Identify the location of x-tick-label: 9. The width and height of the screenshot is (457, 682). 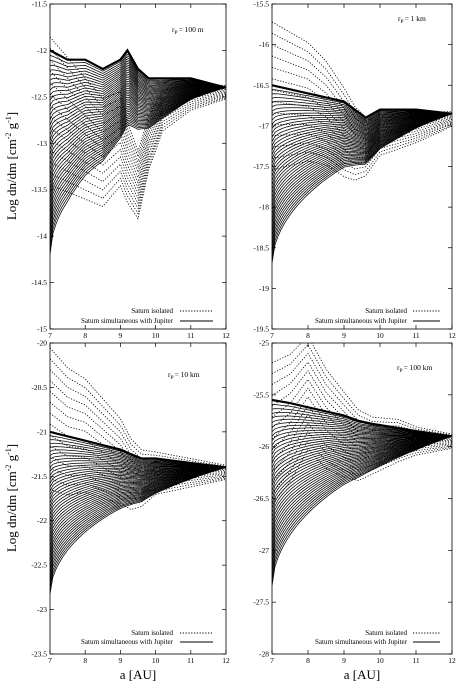
(121, 335).